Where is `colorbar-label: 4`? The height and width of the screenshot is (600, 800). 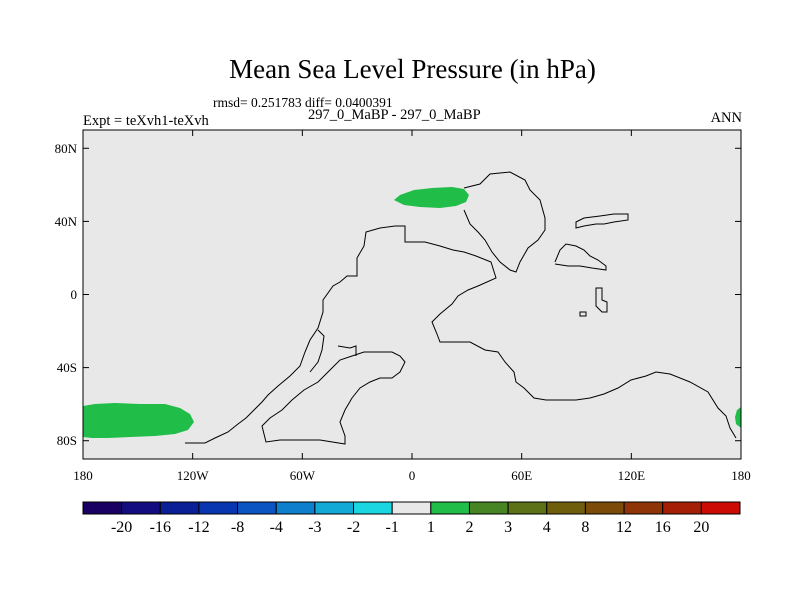
colorbar-label: 4 is located at coordinates (547, 527).